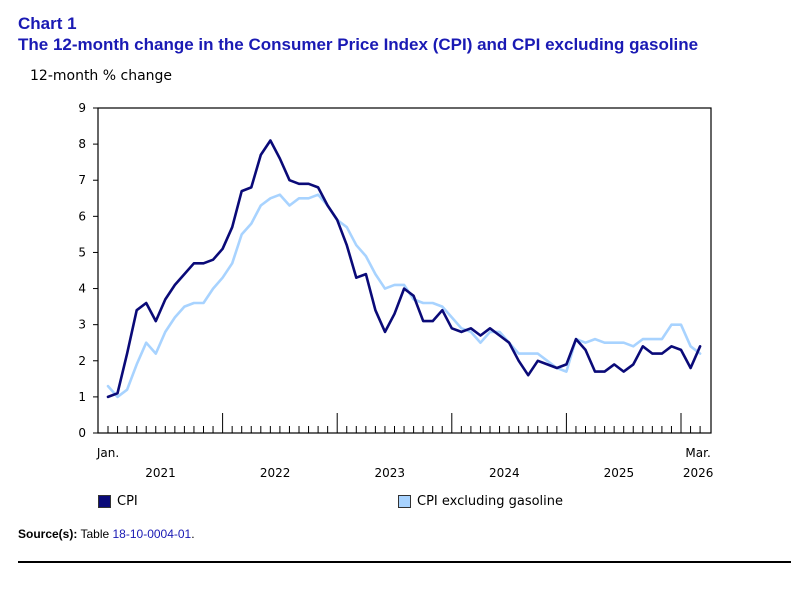 The image size is (791, 593). I want to click on legend-swatch-cpi-ex-gasoline, so click(404, 501).